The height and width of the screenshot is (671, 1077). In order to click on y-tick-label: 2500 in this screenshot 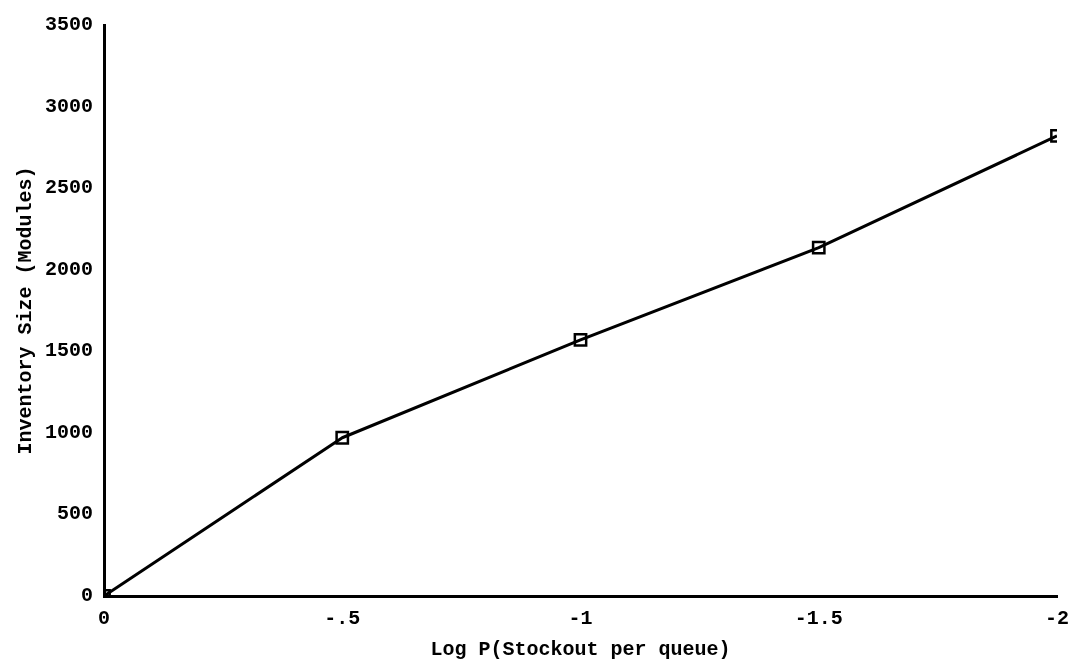, I will do `click(69, 188)`.